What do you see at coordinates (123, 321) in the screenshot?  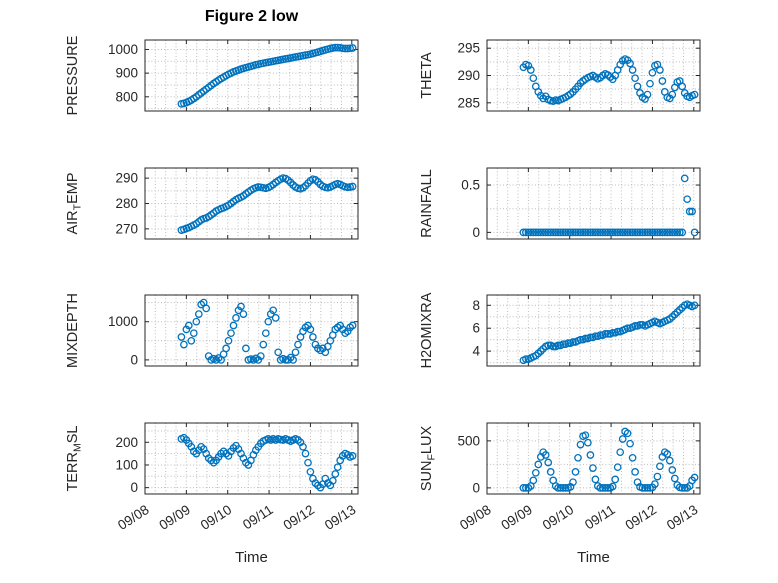 I see `y-tick-label: 1000` at bounding box center [123, 321].